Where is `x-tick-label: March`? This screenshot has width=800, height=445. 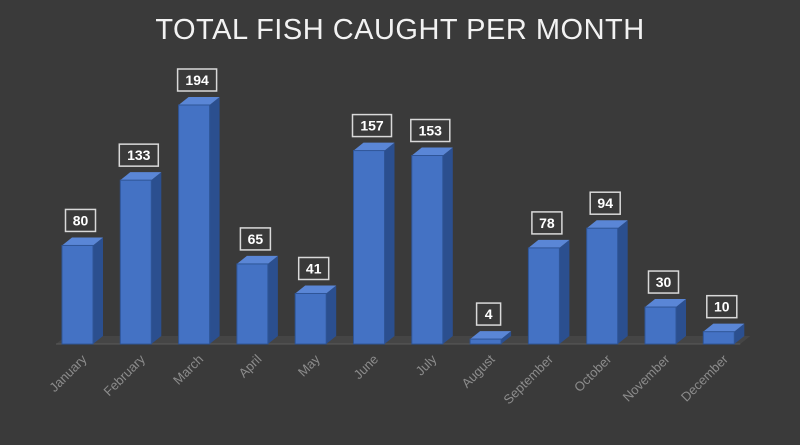
x-tick-label: March is located at coordinates (188, 370).